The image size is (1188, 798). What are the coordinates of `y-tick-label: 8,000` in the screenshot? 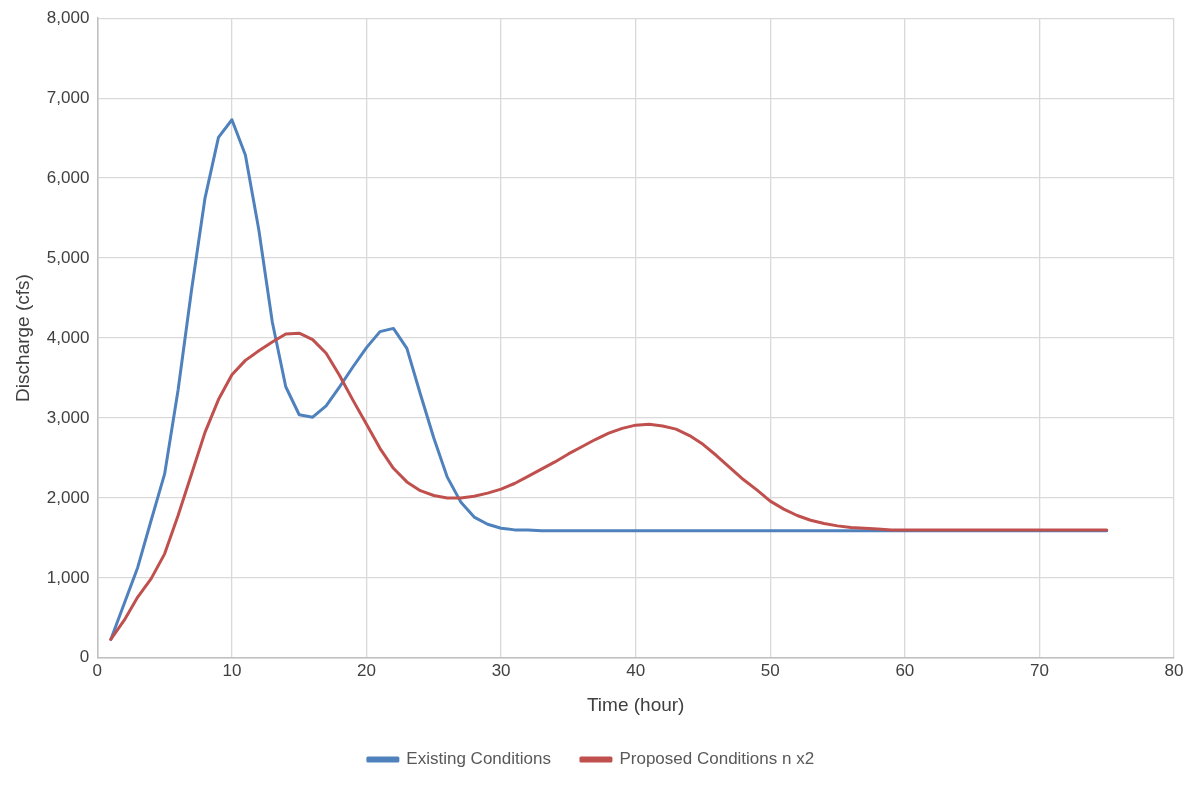 It's located at (68, 17).